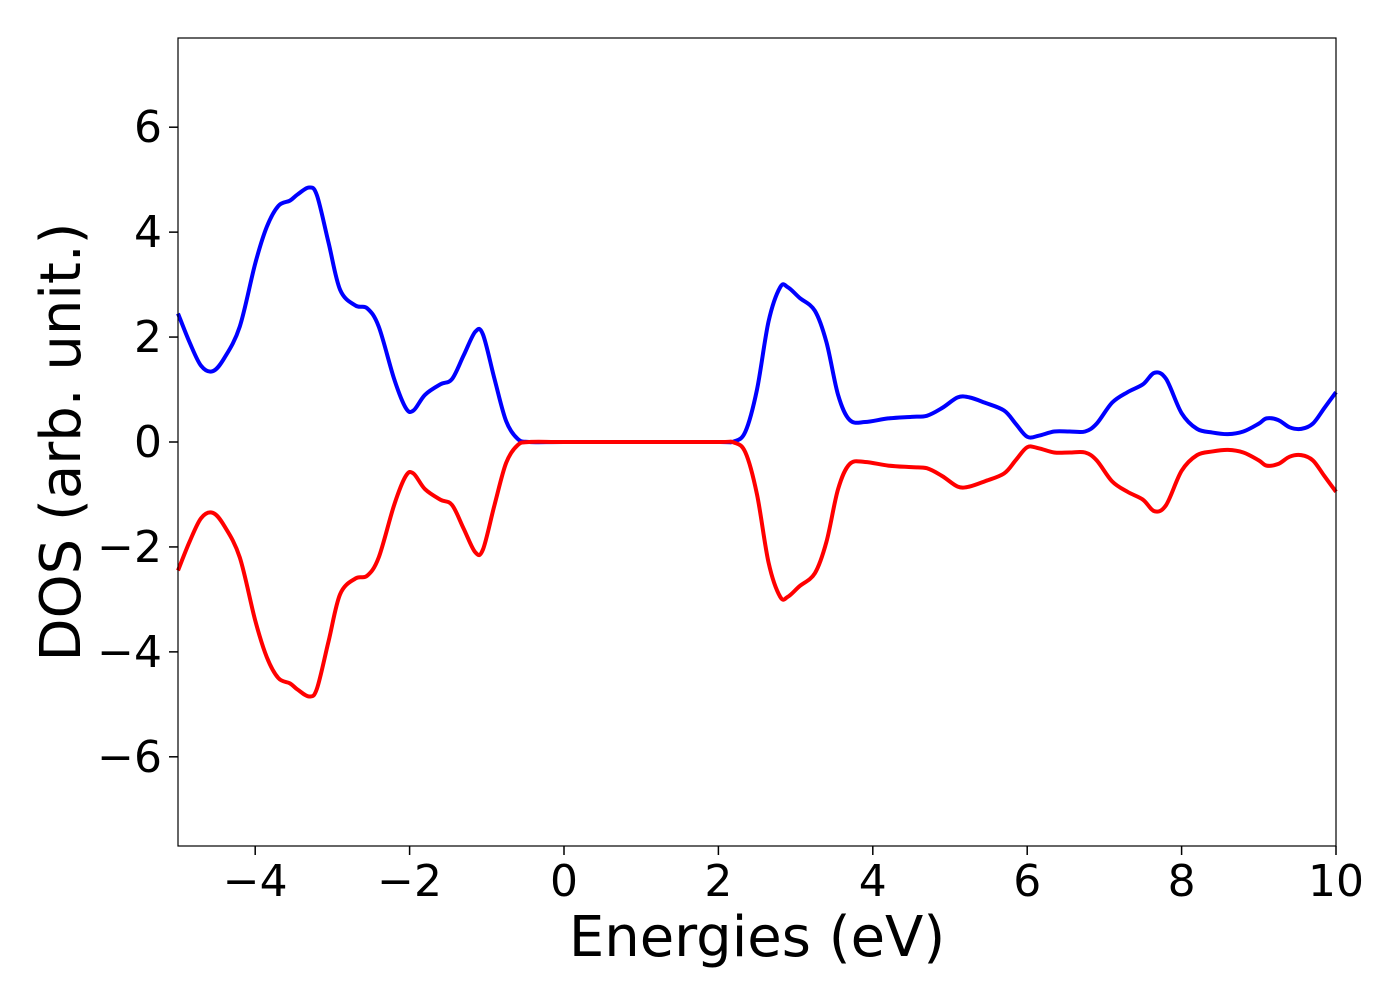 The image size is (1400, 1000). Describe the element at coordinates (757, 937) in the screenshot. I see `x-axis-label: Energies (eV)` at that location.